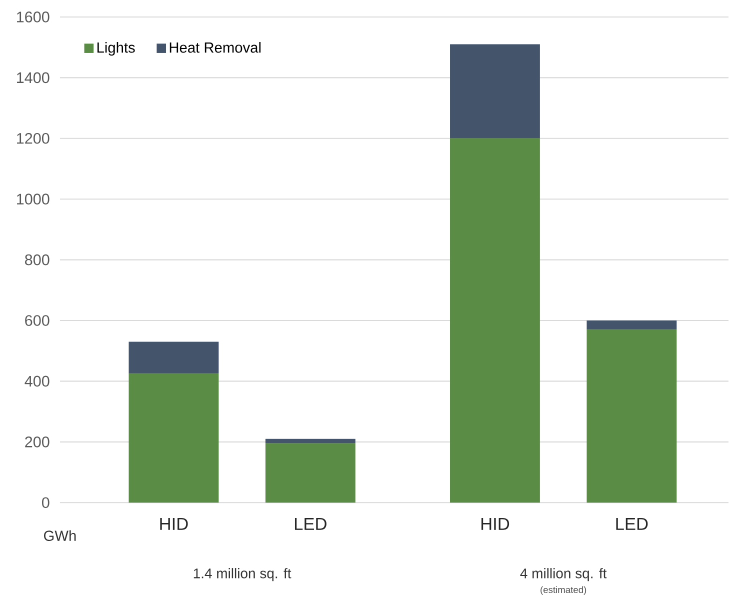  I want to click on y-tick-label: 1200, so click(33, 138).